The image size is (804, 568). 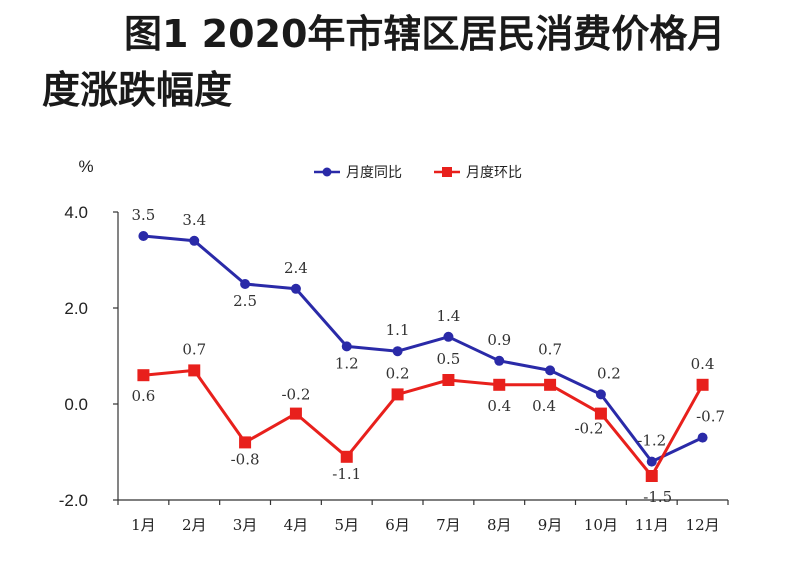 I want to click on y-tick-label: -2.0, so click(x=73, y=500).